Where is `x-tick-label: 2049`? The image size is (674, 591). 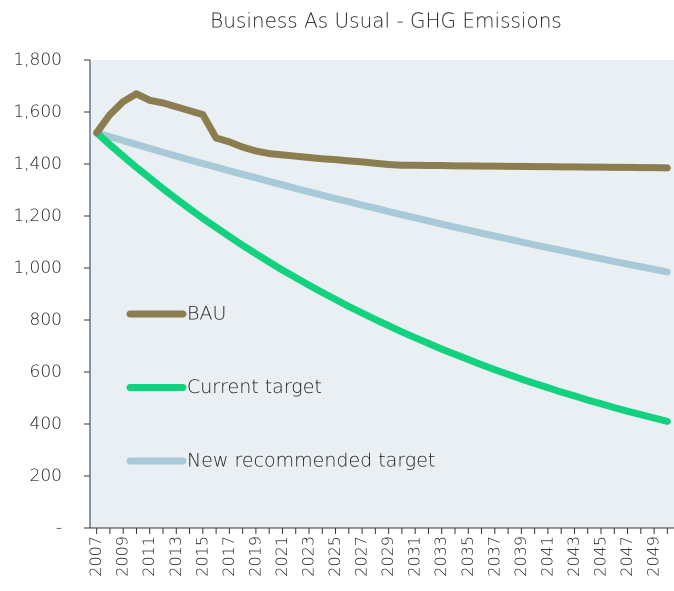
x-tick-label: 2049 is located at coordinates (653, 556).